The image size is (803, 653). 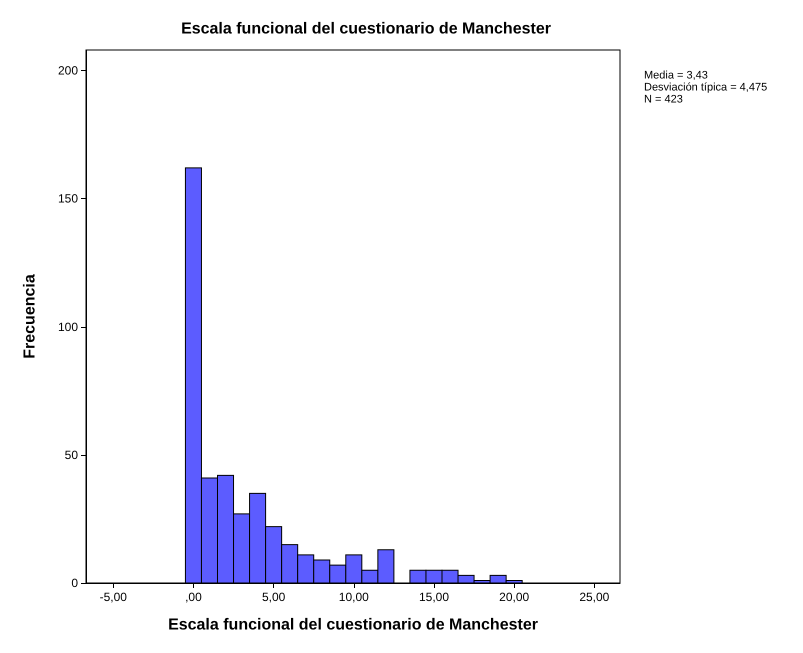 What do you see at coordinates (434, 597) in the screenshot?
I see `x-tick-label: 15,00` at bounding box center [434, 597].